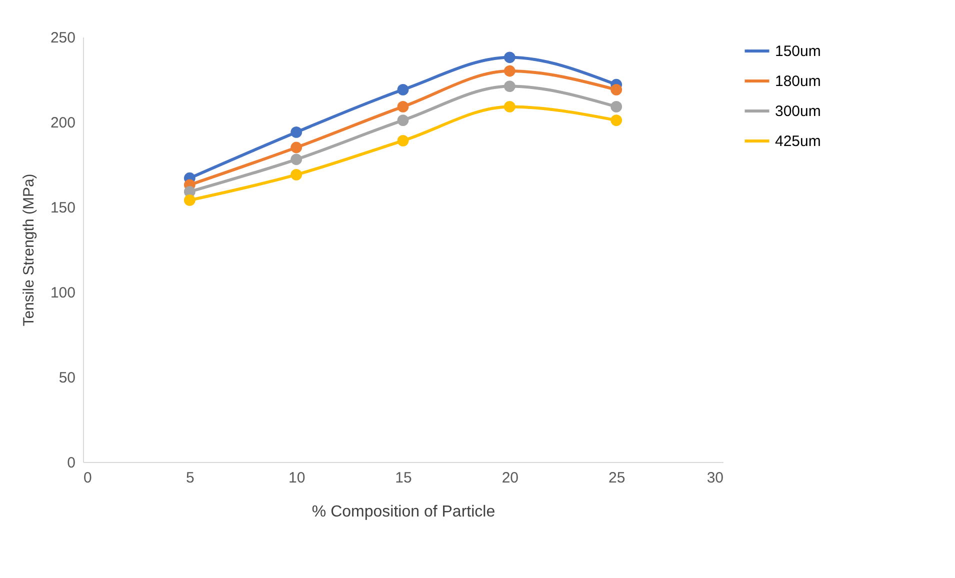 Image resolution: width=955 pixels, height=578 pixels. Describe the element at coordinates (798, 111) in the screenshot. I see `legend-label: 300um` at that location.